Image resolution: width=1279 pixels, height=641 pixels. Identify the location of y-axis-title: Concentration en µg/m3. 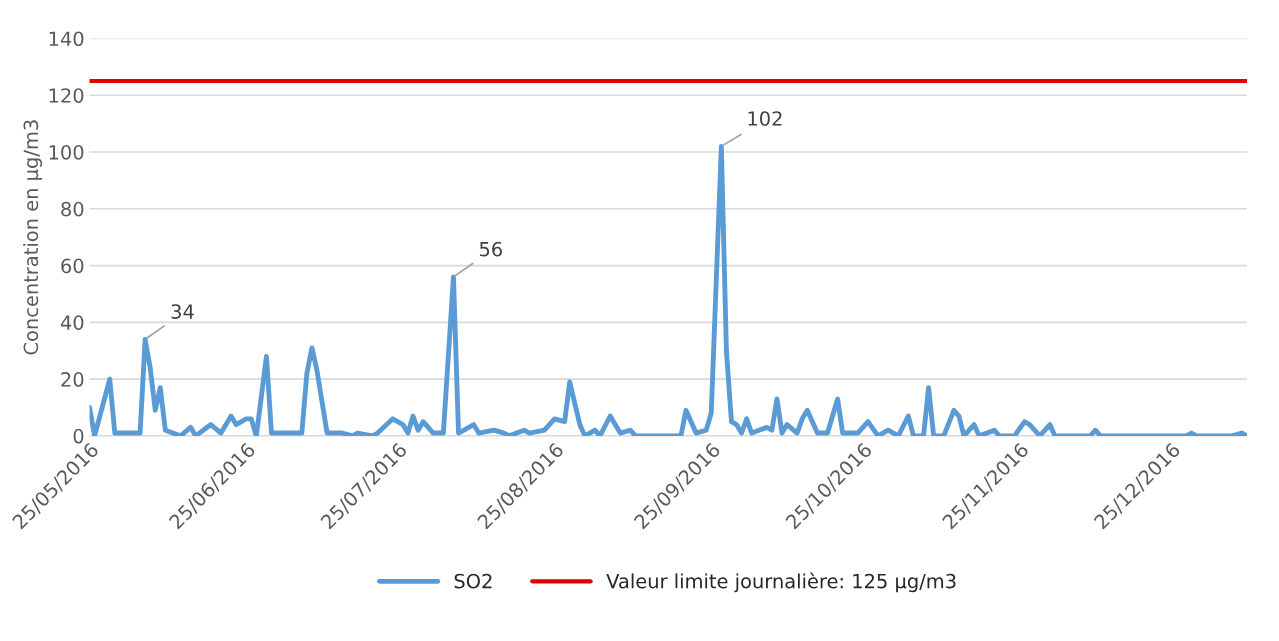
(32, 237).